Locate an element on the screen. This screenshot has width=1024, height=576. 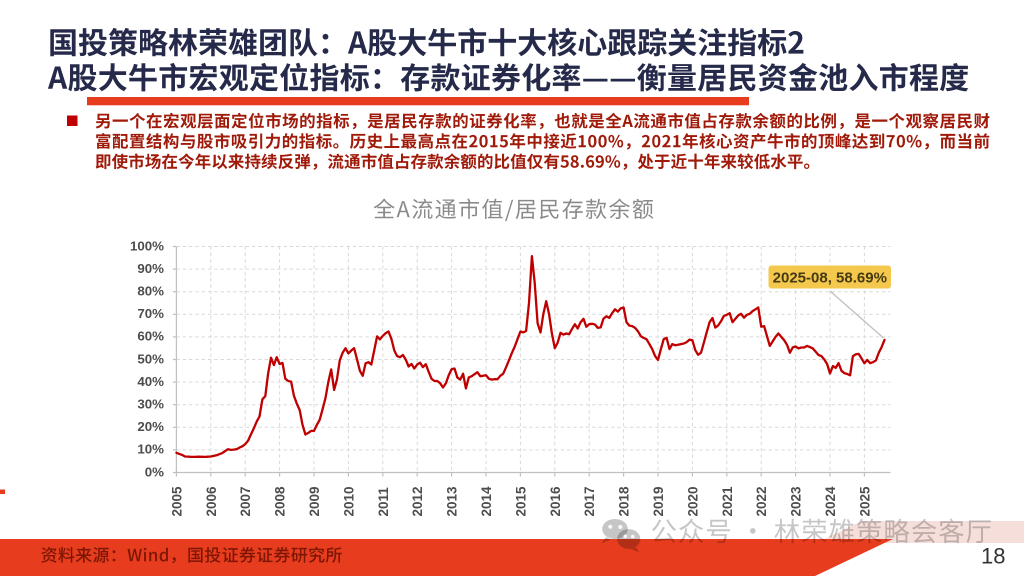
svg-text: 2010 is located at coordinates (348, 501).